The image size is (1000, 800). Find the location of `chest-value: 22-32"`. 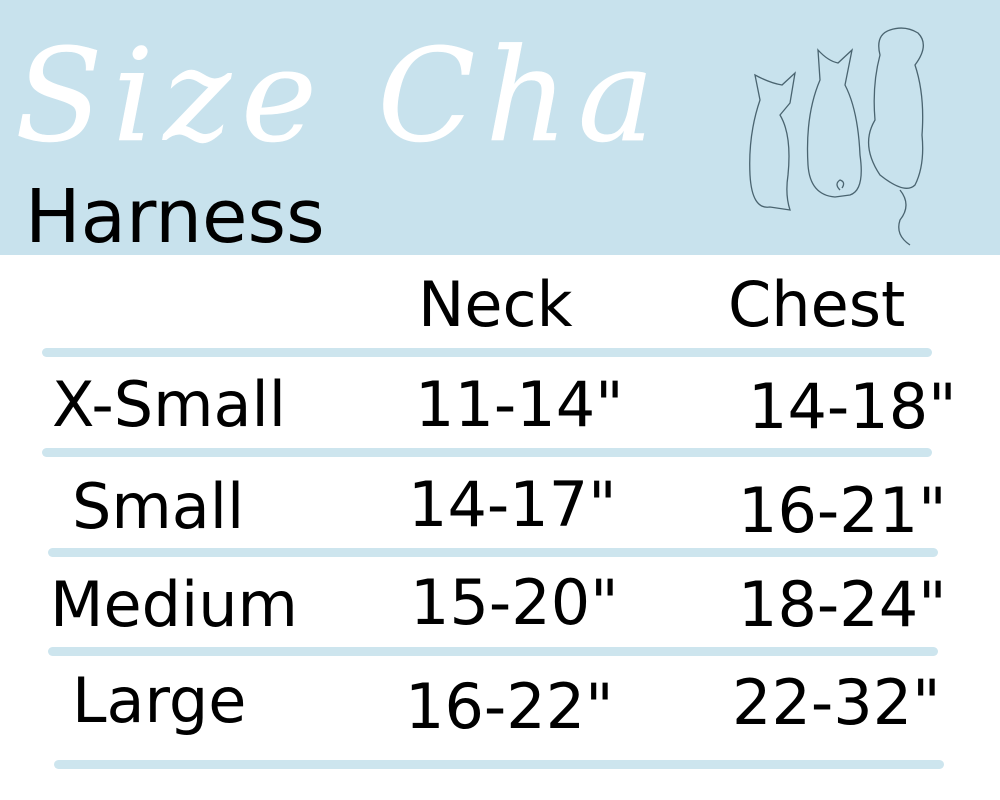

chest-value: 22-32" is located at coordinates (836, 702).